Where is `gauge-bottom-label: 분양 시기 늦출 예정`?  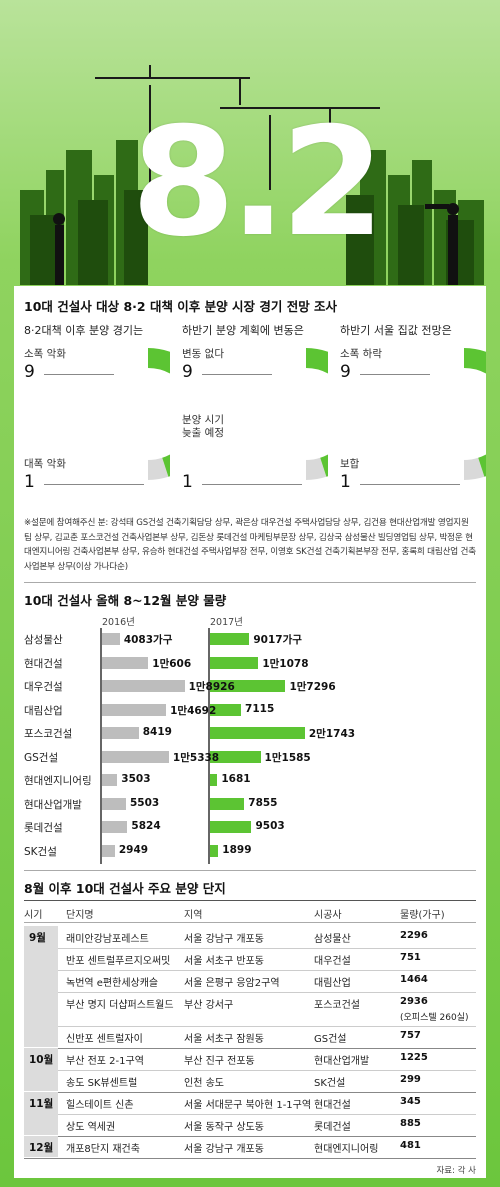
gauge-bottom-label: 분양 시기 늦출 예정 is located at coordinates (203, 427).